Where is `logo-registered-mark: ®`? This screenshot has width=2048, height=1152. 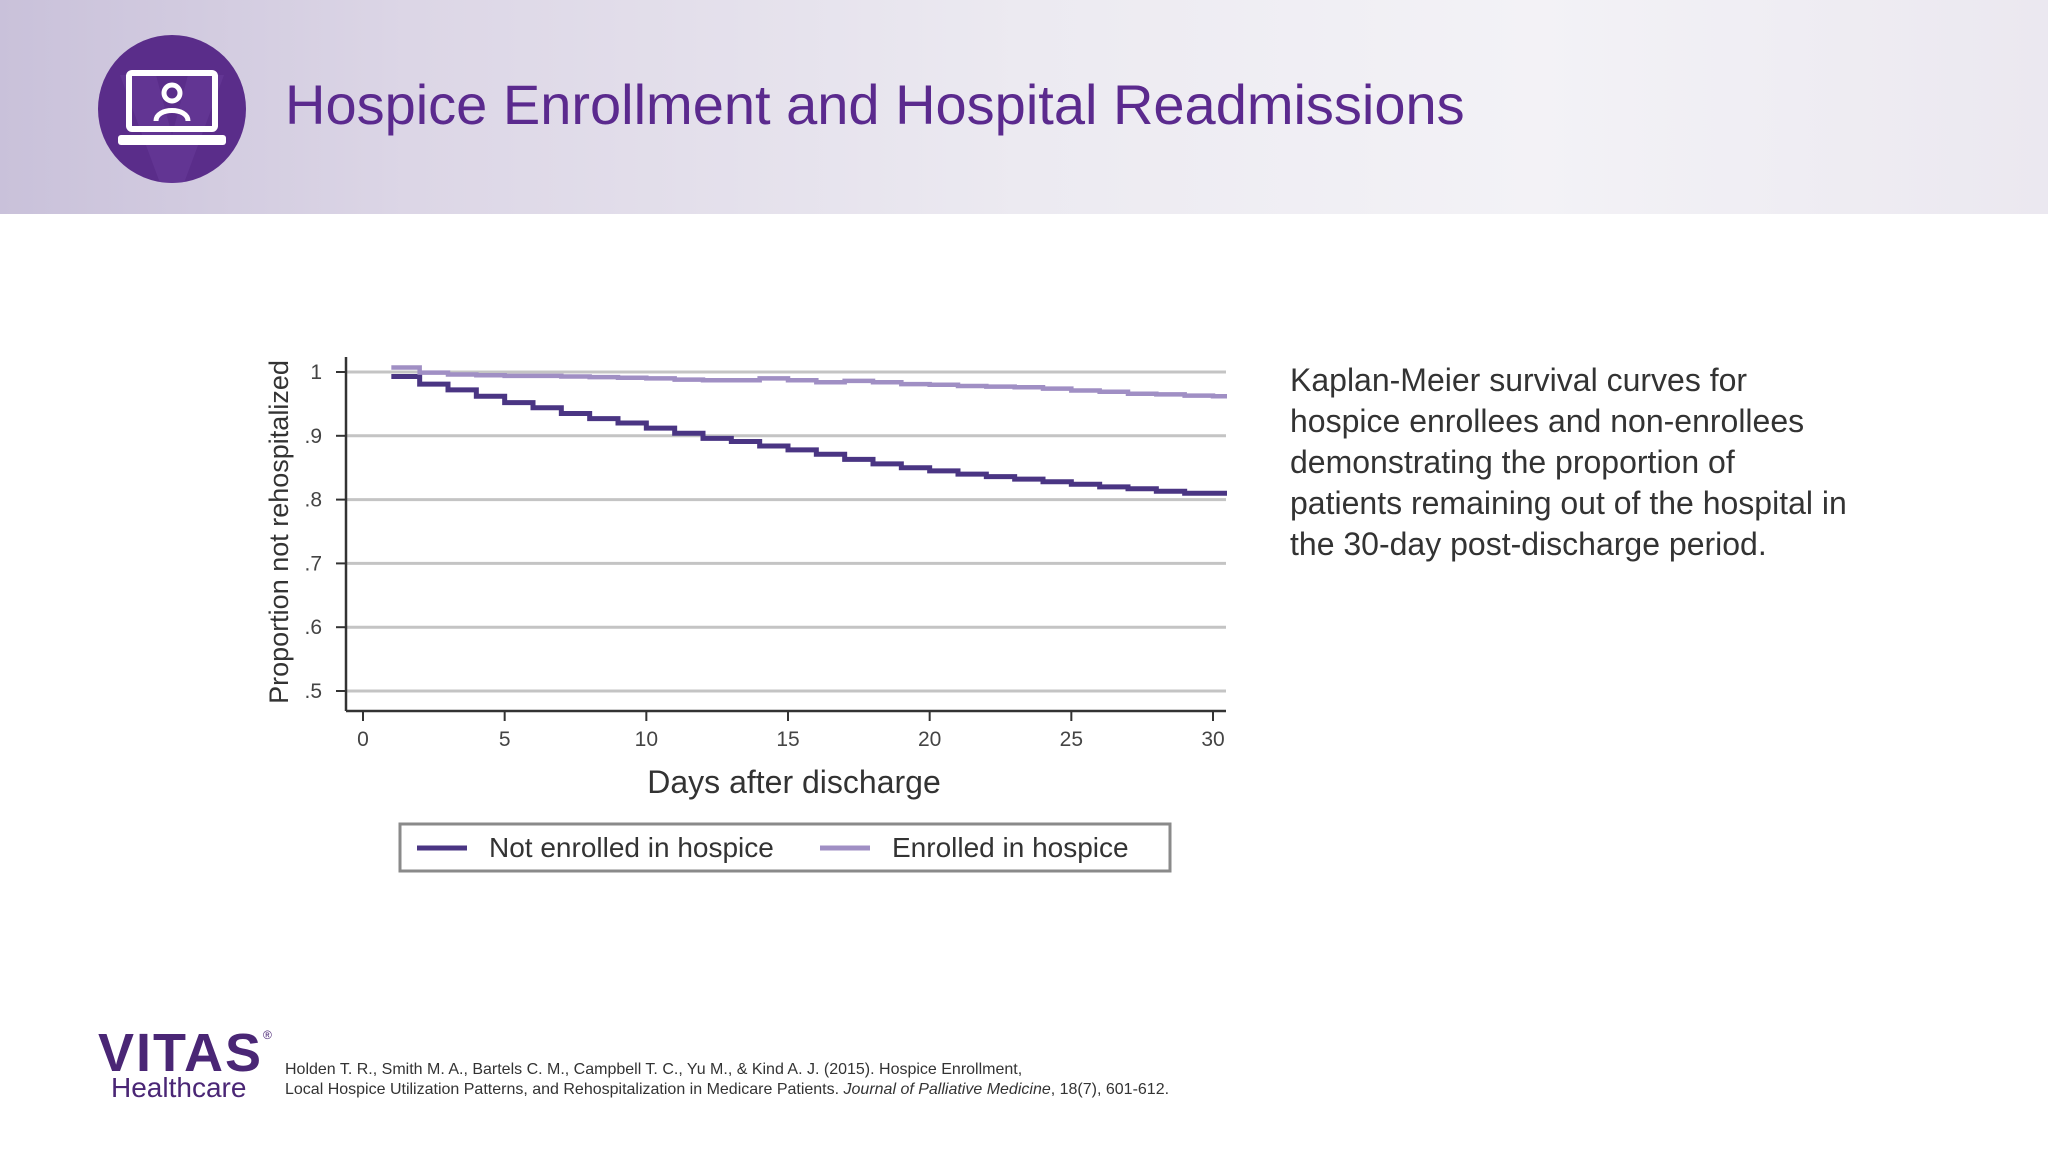
logo-registered-mark: ® is located at coordinates (268, 1035).